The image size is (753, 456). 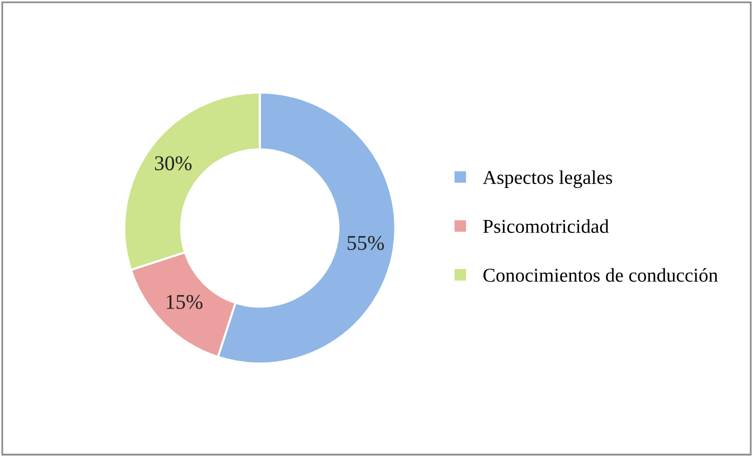 What do you see at coordinates (173, 163) in the screenshot?
I see `data-label: 30%` at bounding box center [173, 163].